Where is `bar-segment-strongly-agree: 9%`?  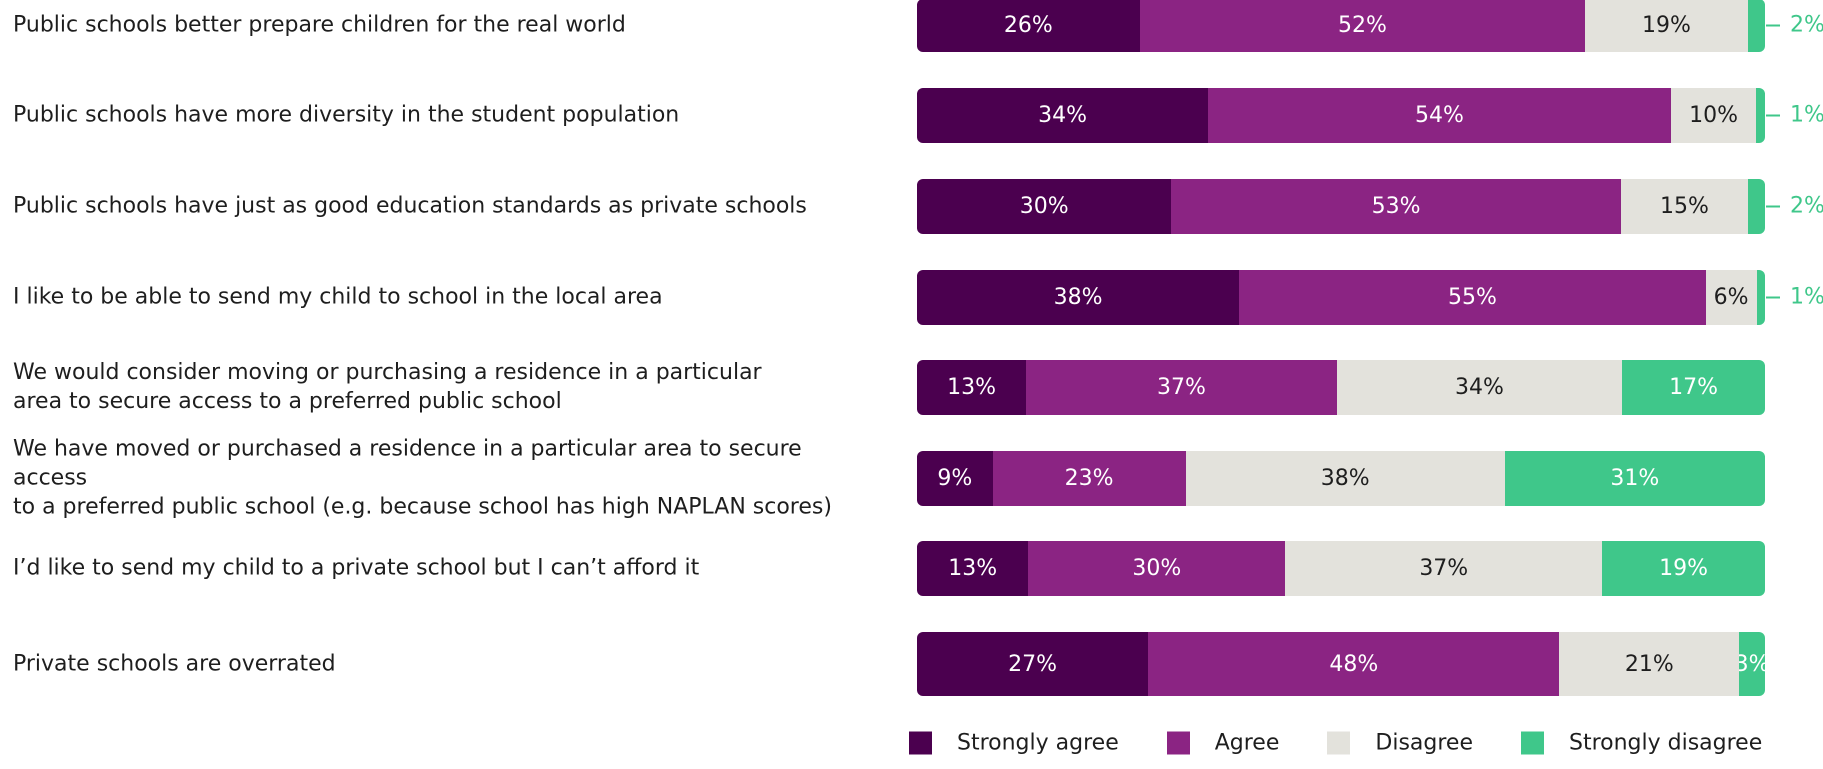
bar-segment-strongly-agree: 9% is located at coordinates (955, 478).